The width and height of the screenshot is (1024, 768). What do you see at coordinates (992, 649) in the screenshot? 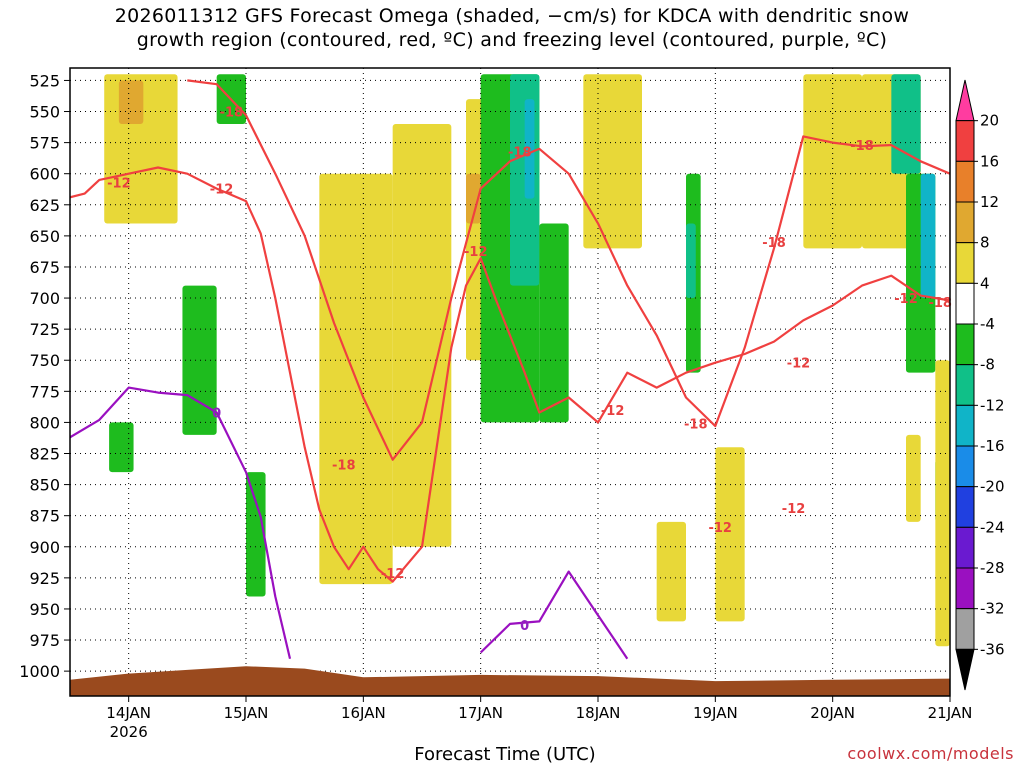
I see `colorbar-label-13: -36` at bounding box center [992, 649].